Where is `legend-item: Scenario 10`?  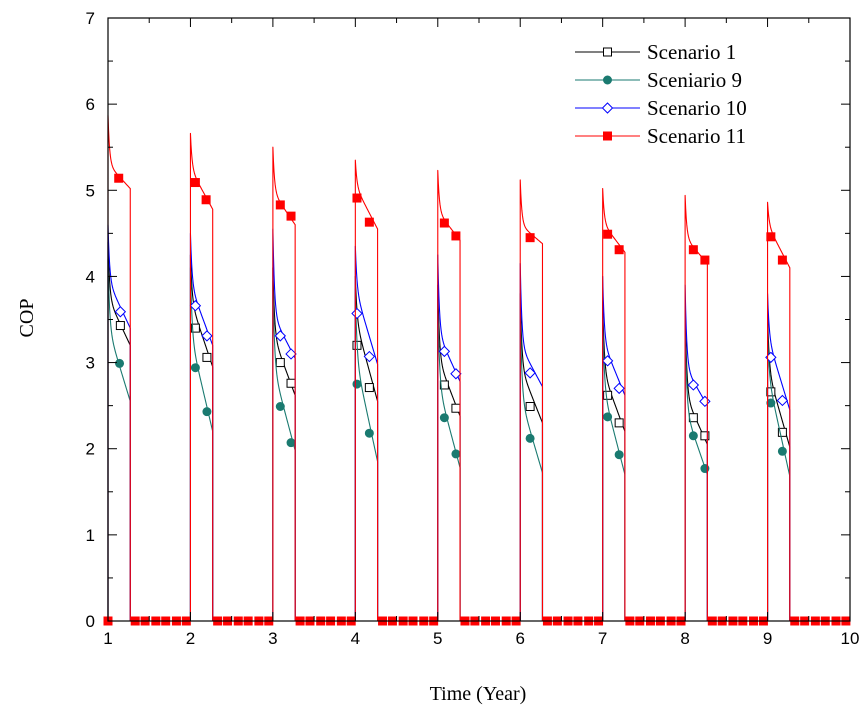
legend-item: Scenario 10 is located at coordinates (661, 108).